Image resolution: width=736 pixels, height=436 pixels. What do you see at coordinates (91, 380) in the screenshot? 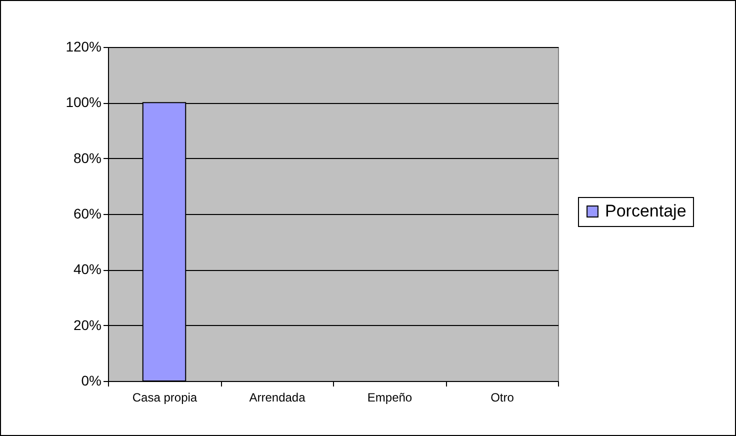
I see `y-tick-label: 0%` at bounding box center [91, 380].